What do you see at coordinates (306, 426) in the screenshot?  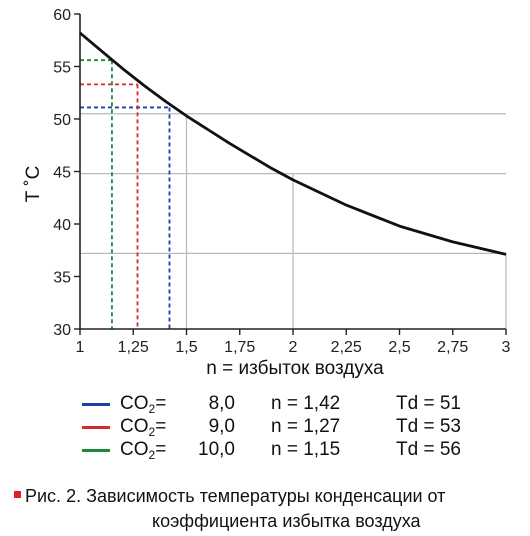 I see `legend-n-value: n = 1,27` at bounding box center [306, 426].